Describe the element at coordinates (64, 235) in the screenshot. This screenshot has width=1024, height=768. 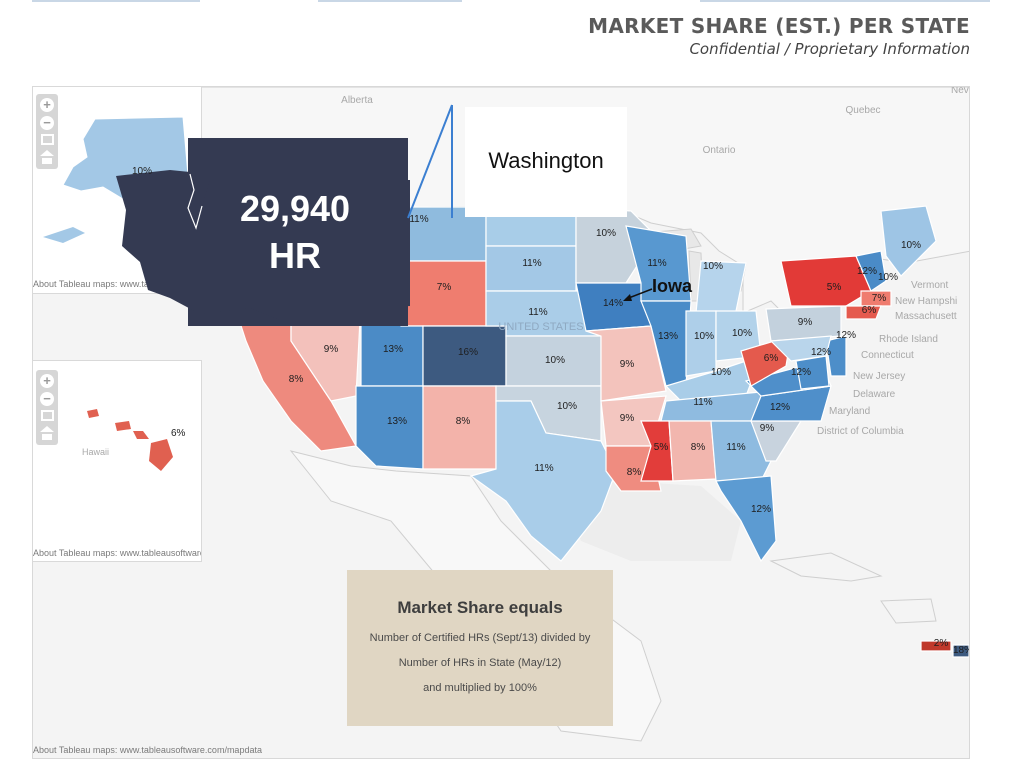
I see `aleutians` at that location.